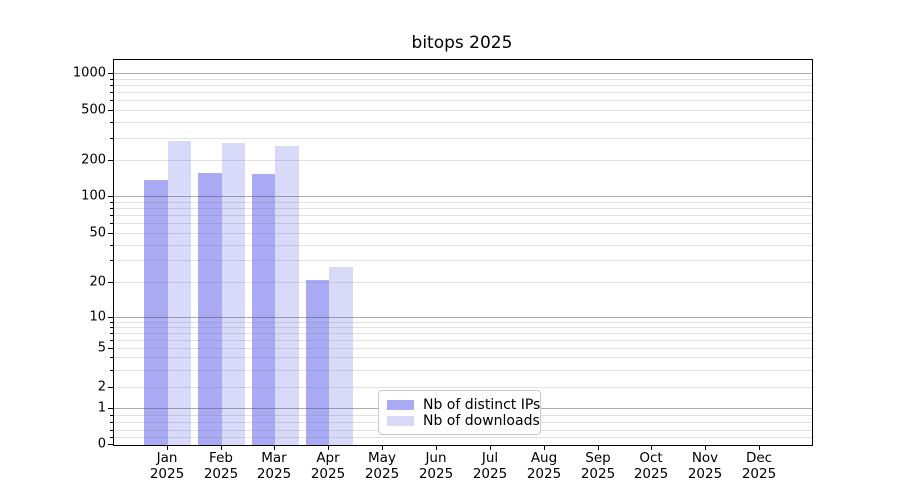 This screenshot has height=500, width=900. Describe the element at coordinates (101, 348) in the screenshot. I see `y-tick-label-5: 5` at that location.